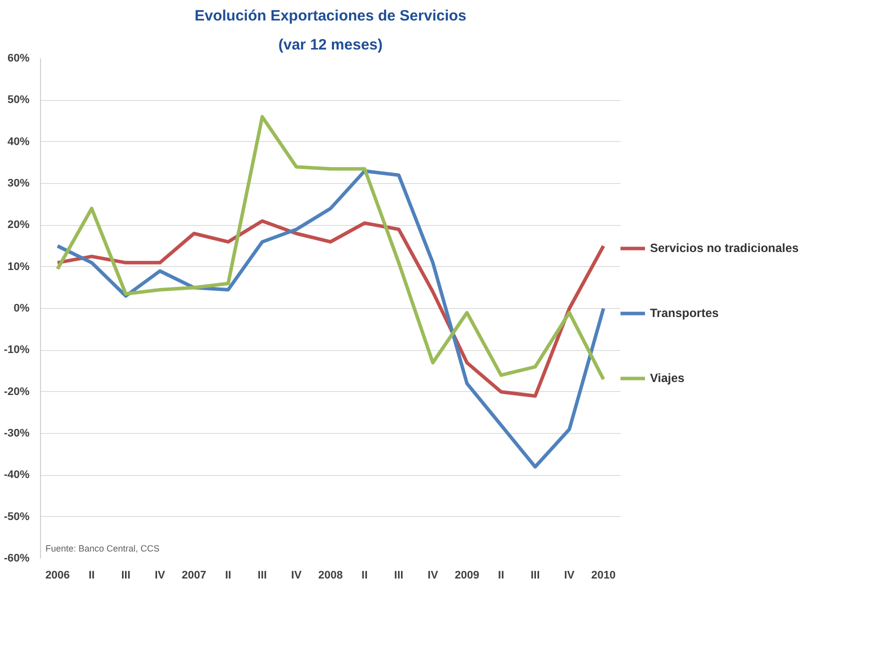 This screenshot has width=894, height=659. What do you see at coordinates (17, 475) in the screenshot?
I see `y-tick-label: -40%` at bounding box center [17, 475].